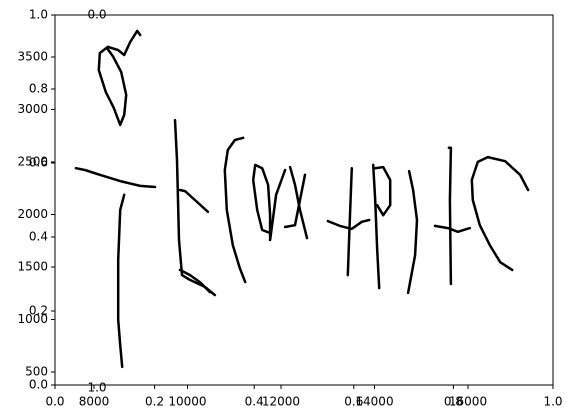 This screenshot has height=418, width=571. Describe the element at coordinates (54, 402) in the screenshot. I see `x-tick-label: 0.0` at that location.